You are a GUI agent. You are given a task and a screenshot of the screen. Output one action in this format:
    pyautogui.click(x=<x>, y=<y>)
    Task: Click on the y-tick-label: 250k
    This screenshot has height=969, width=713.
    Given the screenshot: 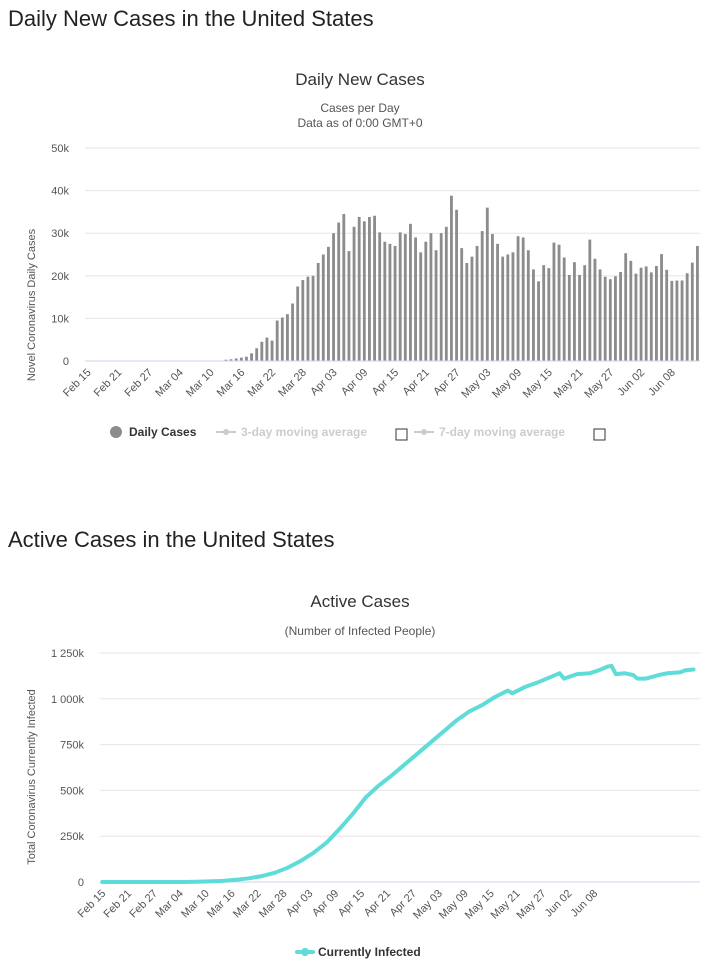 What is the action you would take?
    pyautogui.click(x=72, y=837)
    